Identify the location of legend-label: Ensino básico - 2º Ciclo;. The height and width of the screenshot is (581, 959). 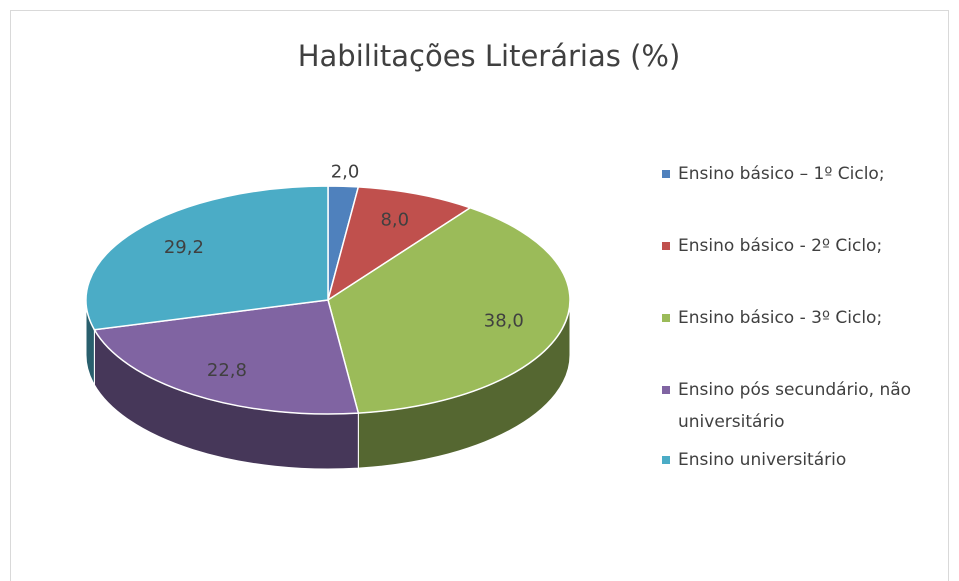
(780, 246).